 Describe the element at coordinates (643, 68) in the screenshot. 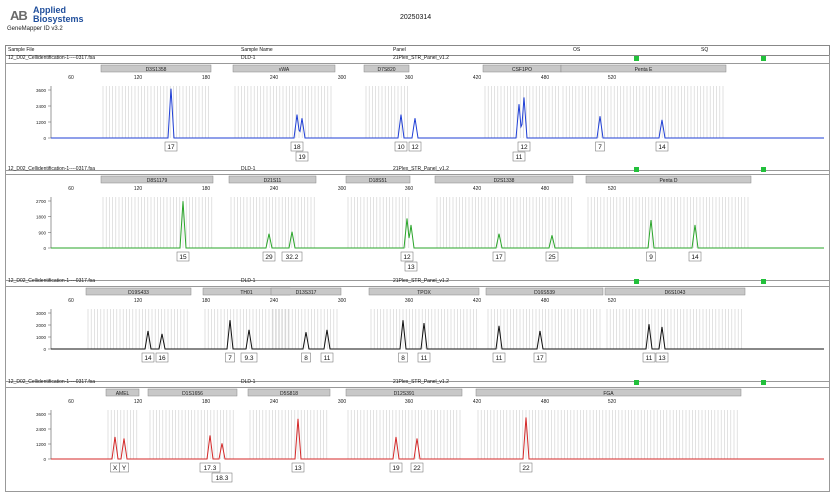

I see `marker-label: Penta E` at that location.